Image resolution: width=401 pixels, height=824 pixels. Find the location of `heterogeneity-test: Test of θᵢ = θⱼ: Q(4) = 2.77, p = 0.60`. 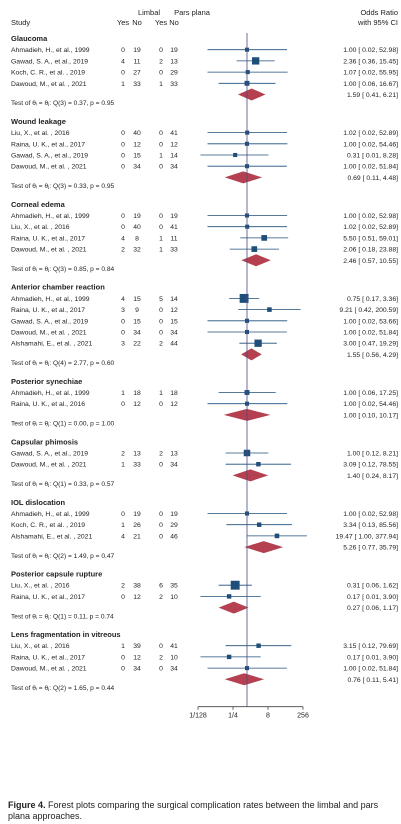

heterogeneity-test: Test of θᵢ = θⱼ: Q(4) = 2.77, p = 0.60 is located at coordinates (63, 363).